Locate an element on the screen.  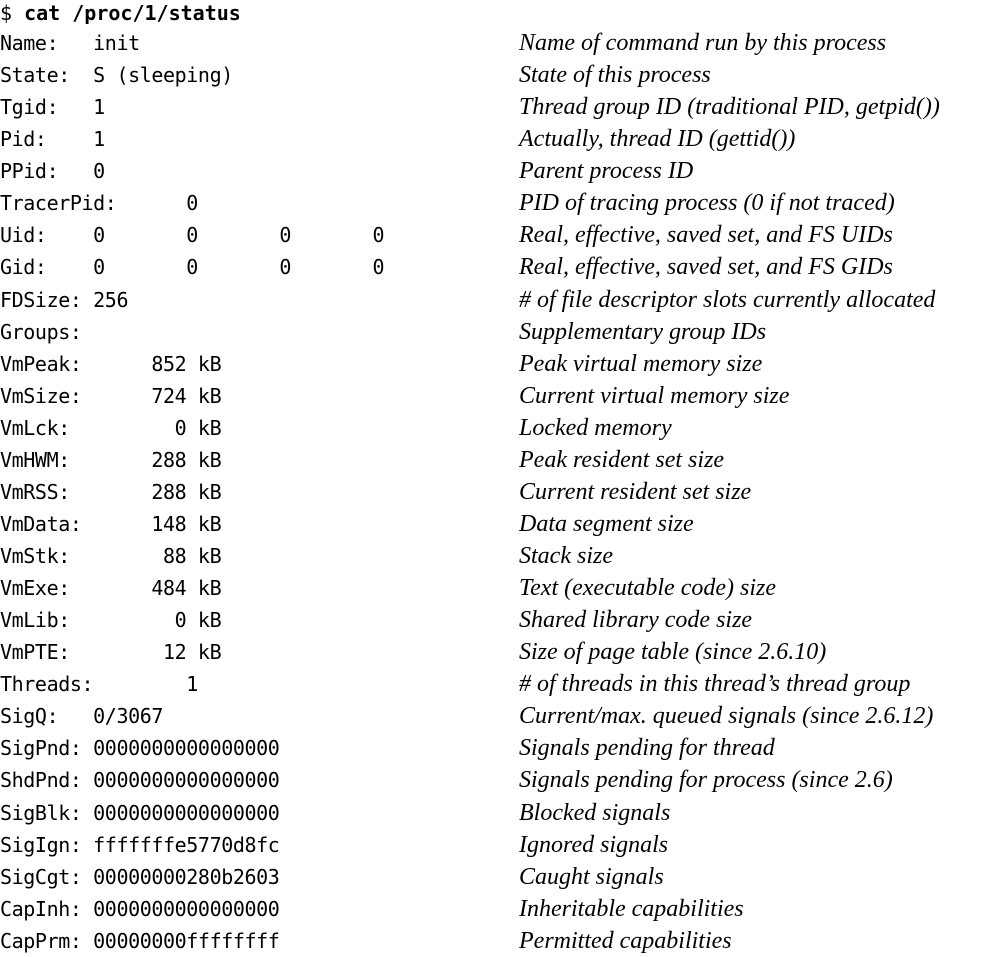
field-name: Threads: is located at coordinates (47, 684).